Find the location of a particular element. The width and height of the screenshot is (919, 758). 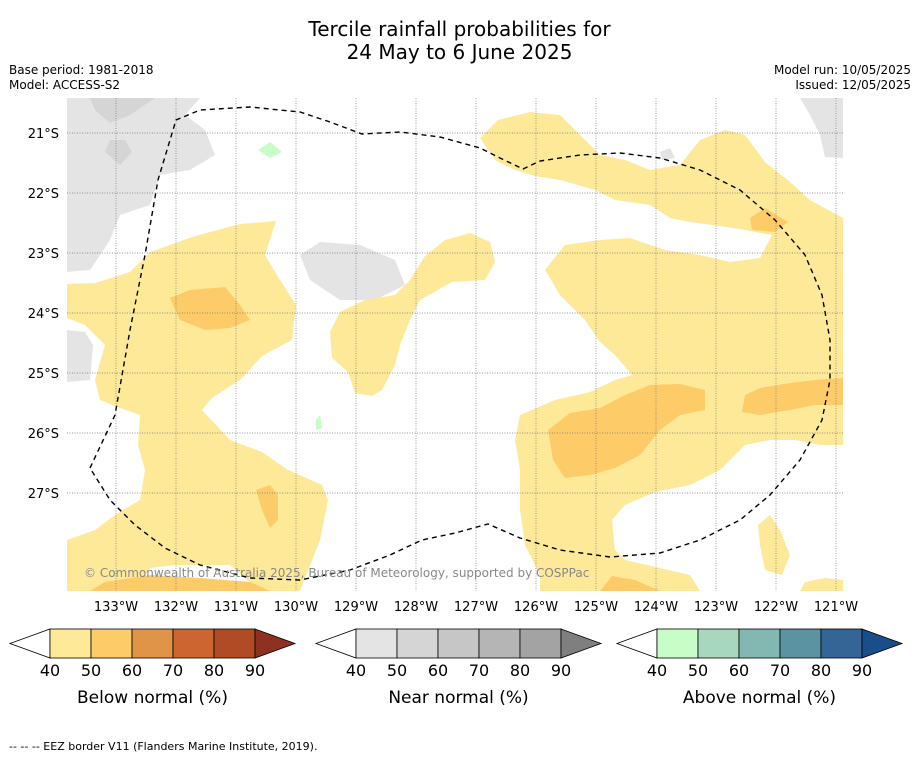

lon-label: 129°W is located at coordinates (356, 607).